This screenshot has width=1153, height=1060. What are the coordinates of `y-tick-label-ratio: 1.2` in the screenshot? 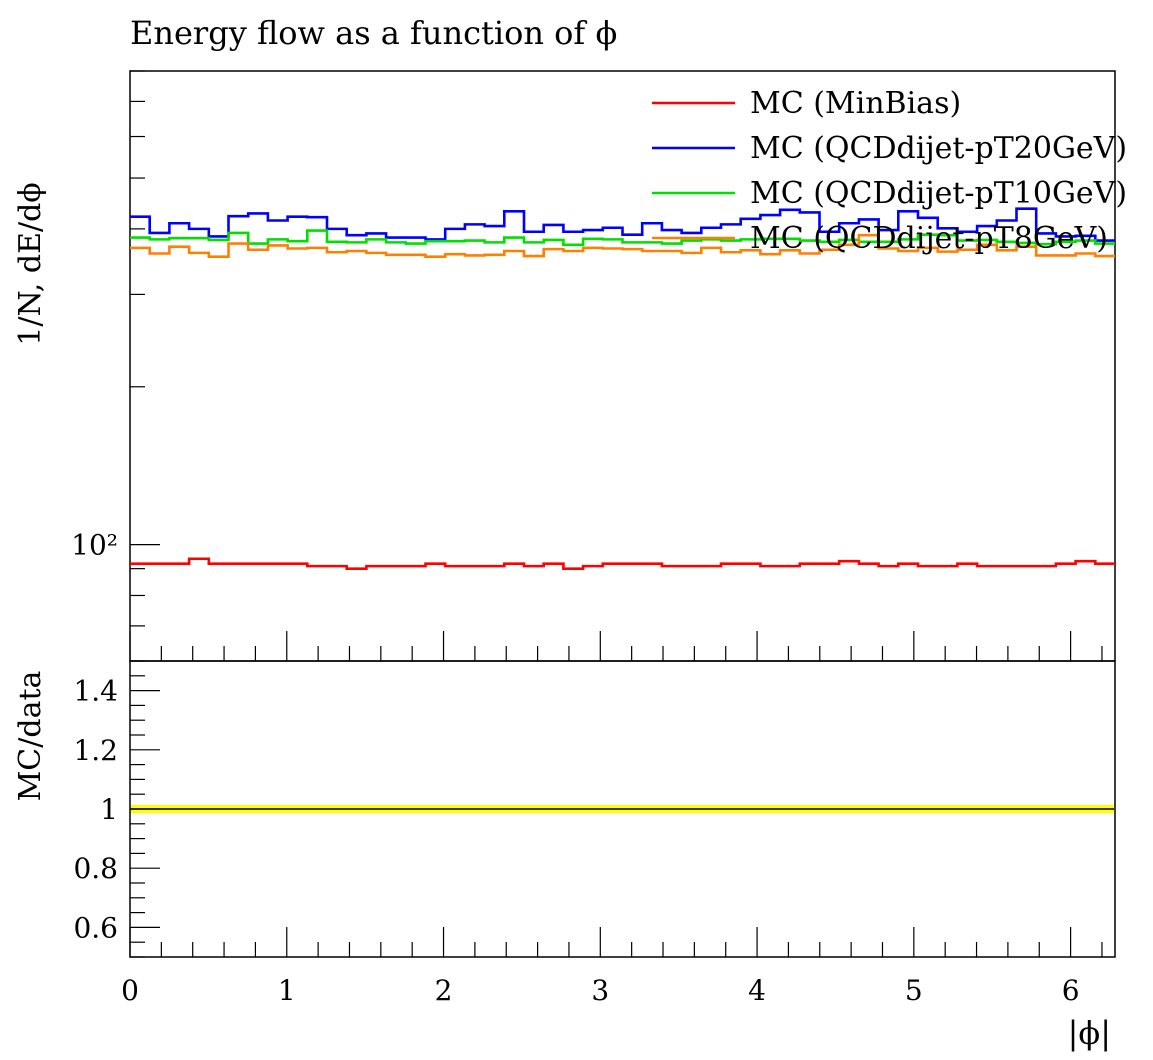 It's located at (95, 750).